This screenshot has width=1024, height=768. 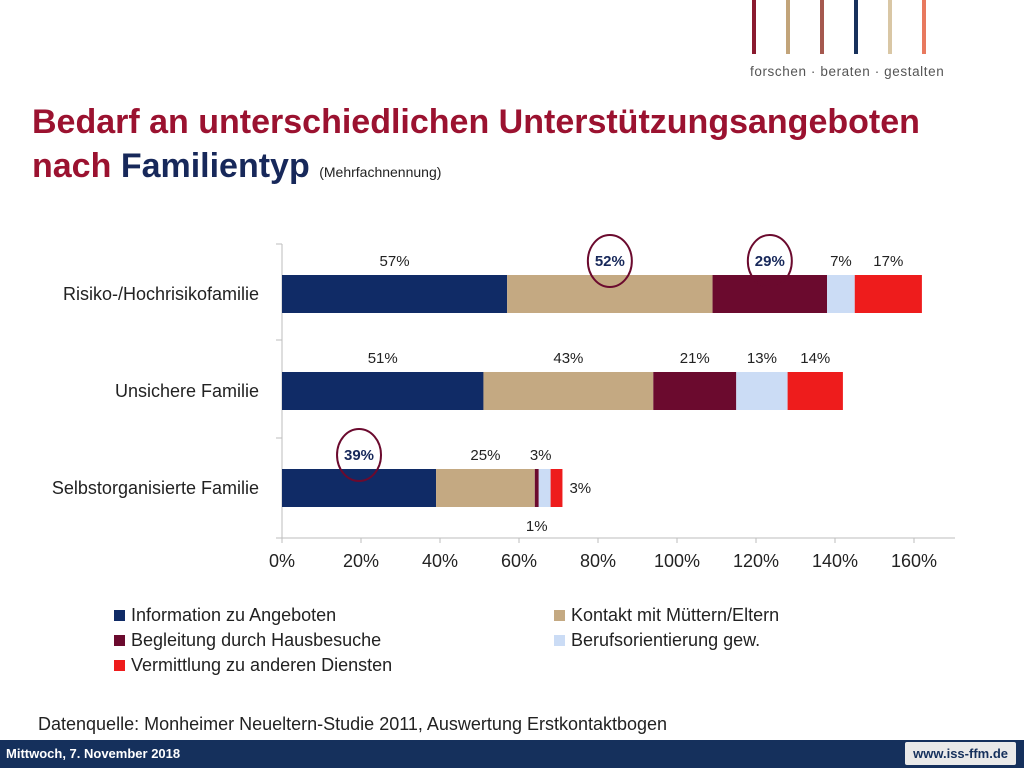 I want to click on legend-label: Berufsorientierung gew., so click(x=666, y=639).